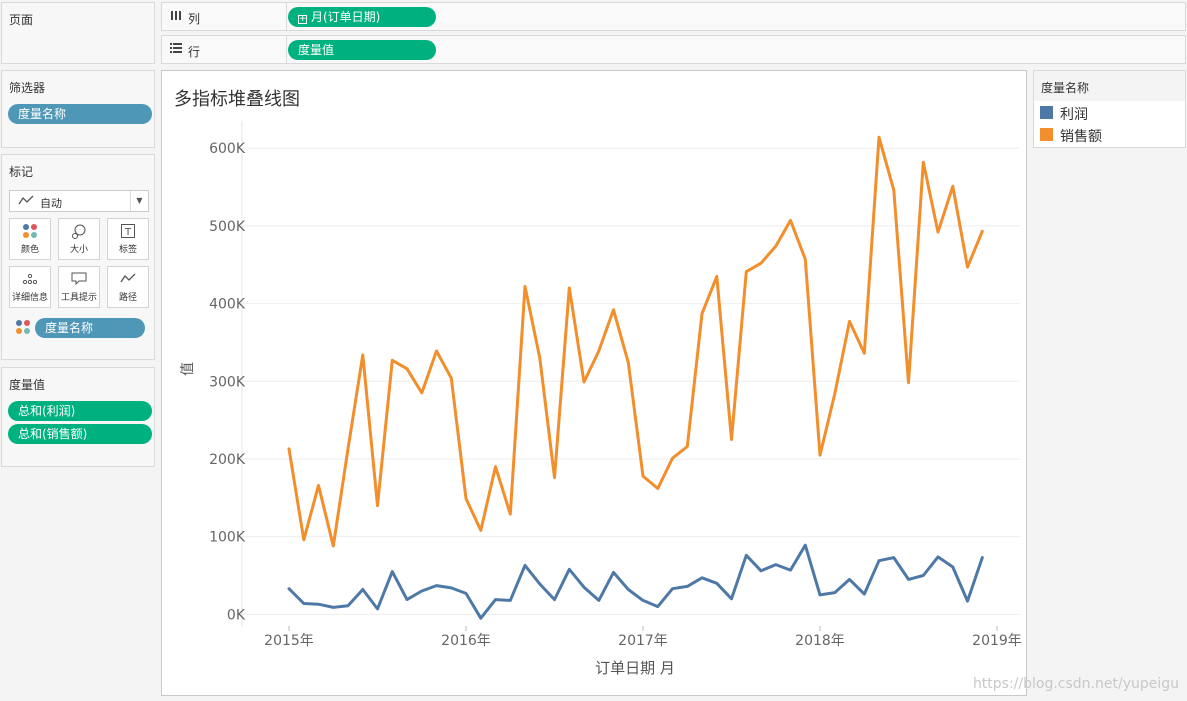 Image resolution: width=1187 pixels, height=701 pixels. Describe the element at coordinates (466, 641) in the screenshot. I see `x-tick-label: 2016年` at that location.